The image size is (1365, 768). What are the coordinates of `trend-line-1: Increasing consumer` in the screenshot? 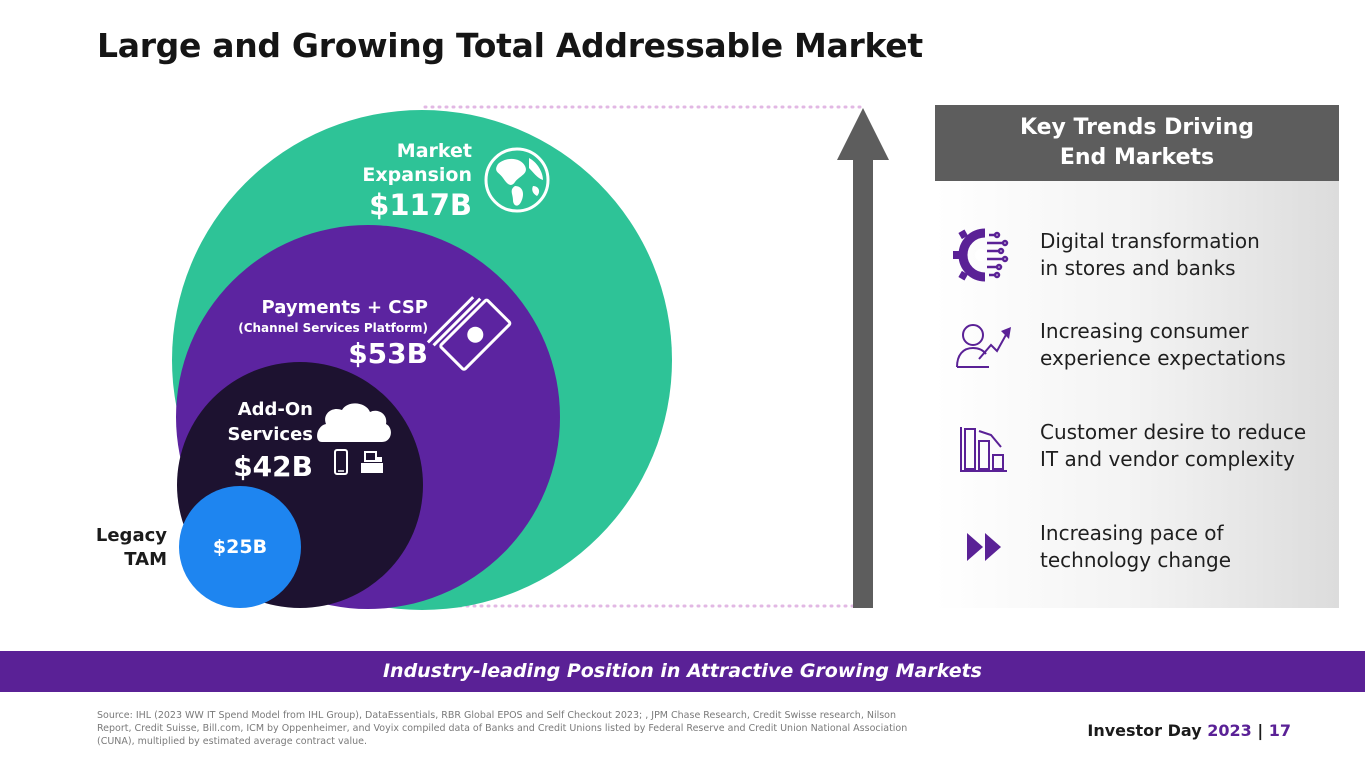 It's located at (1144, 331).